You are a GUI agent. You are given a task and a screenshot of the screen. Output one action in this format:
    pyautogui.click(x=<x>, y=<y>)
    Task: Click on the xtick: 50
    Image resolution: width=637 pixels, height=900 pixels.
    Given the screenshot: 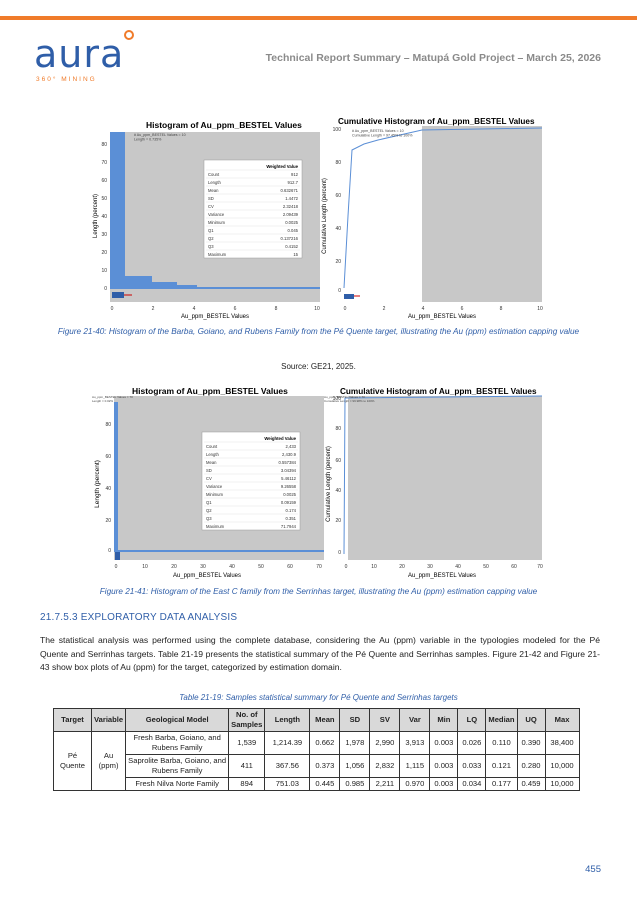 What is the action you would take?
    pyautogui.click(x=486, y=567)
    